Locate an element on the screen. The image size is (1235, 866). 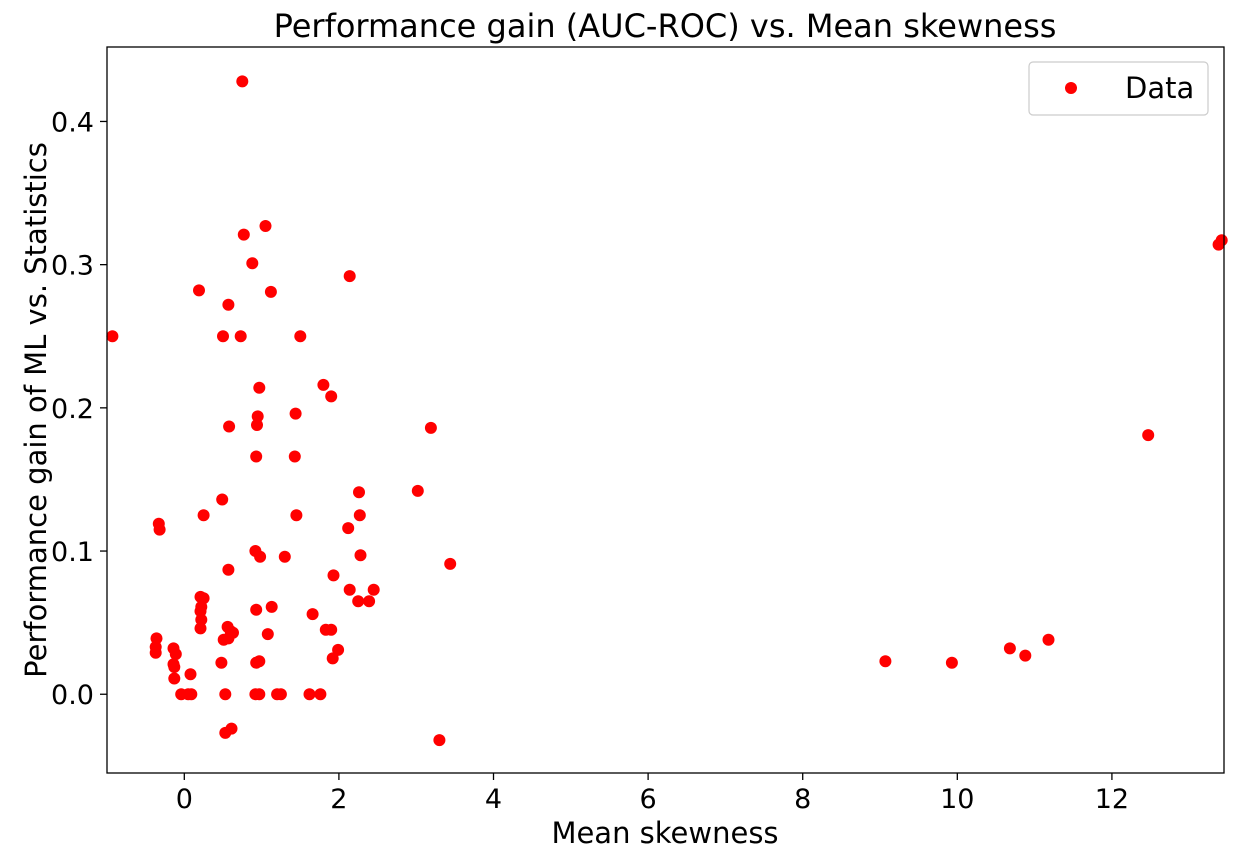
legend: Data is located at coordinates (1118, 88).